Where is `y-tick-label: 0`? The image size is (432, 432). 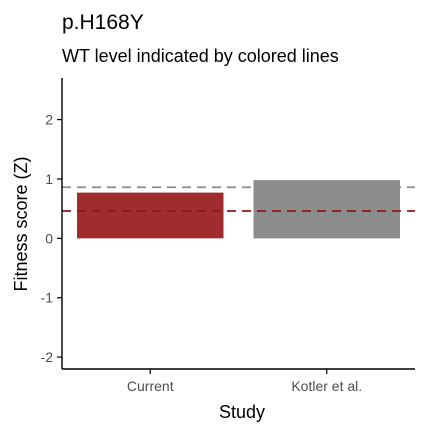 y-tick-label: 0 is located at coordinates (49, 238).